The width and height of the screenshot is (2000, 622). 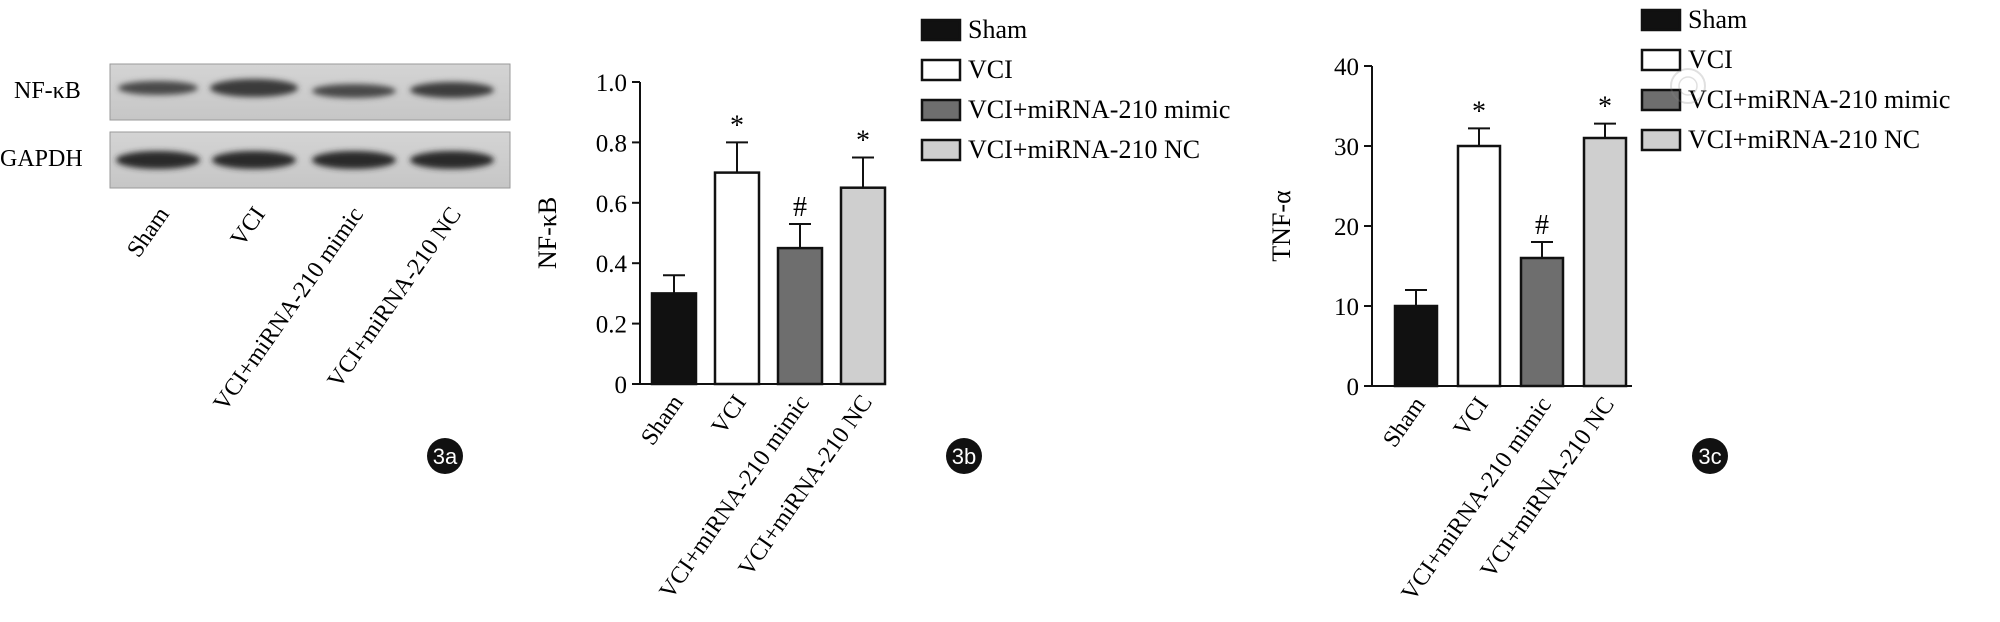 I want to click on y-tick-label: 0.4, so click(x=612, y=264).